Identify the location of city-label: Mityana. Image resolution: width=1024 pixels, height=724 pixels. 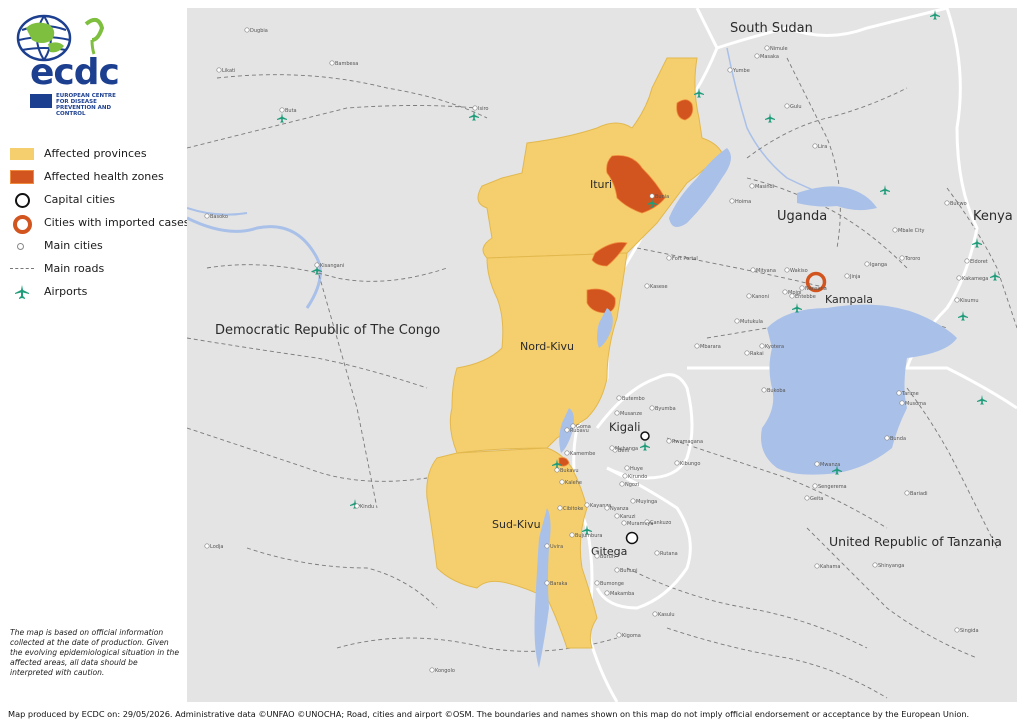
(766, 271).